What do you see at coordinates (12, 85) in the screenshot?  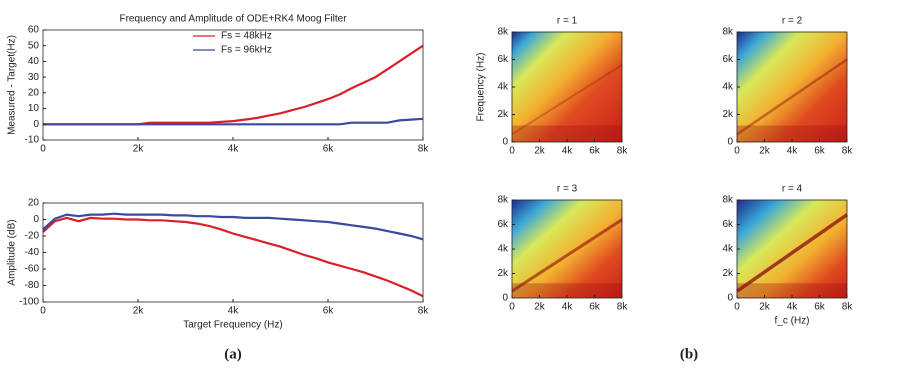 I see `y-axis-label: Measured - Target(Hz)` at bounding box center [12, 85].